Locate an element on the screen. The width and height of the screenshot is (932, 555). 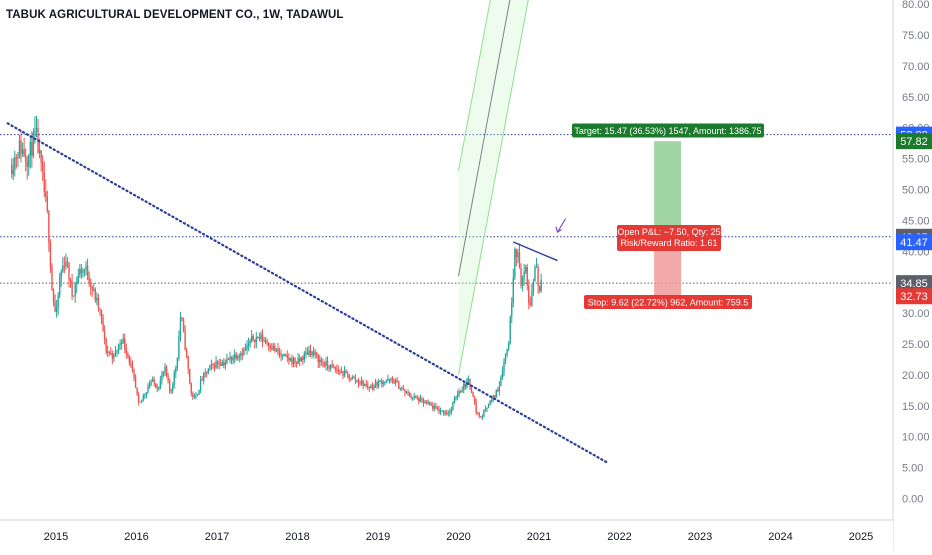
target-label-box is located at coordinates (668, 130).